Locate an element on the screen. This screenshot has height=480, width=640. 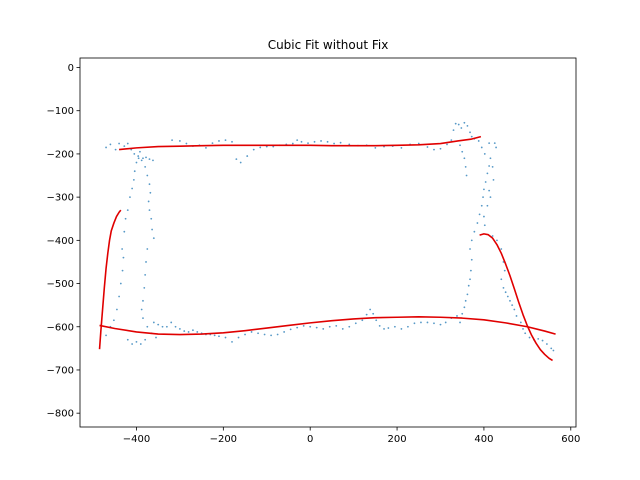
y-tick-label: −500 is located at coordinates (60, 284).